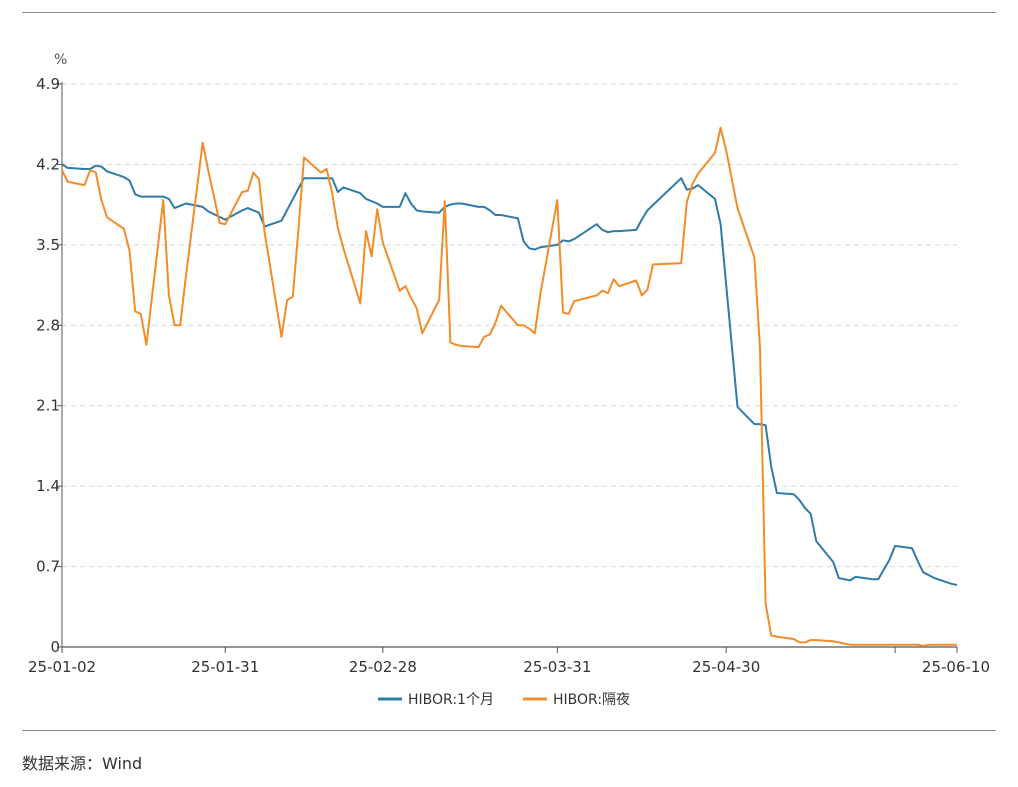  I want to click on y-tick-label: 0.7, so click(48, 567).